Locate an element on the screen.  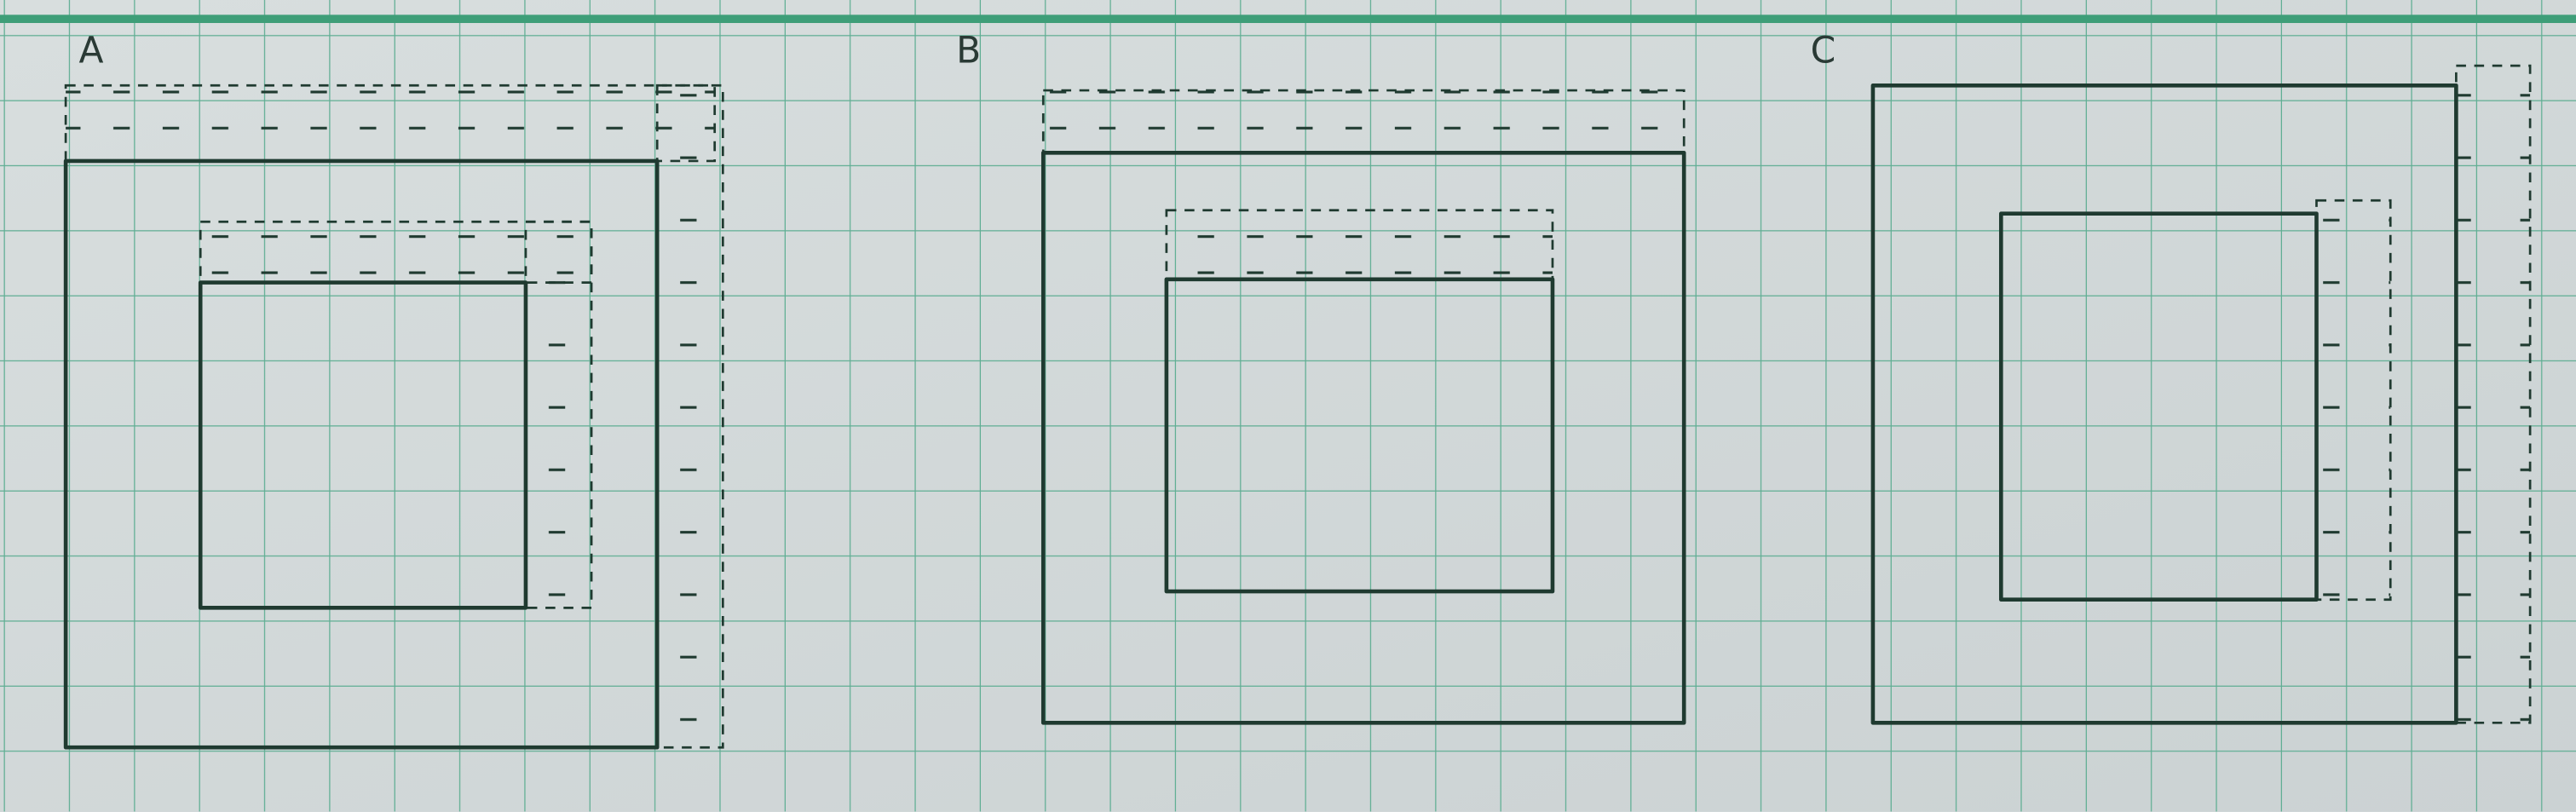
top-edge is located at coordinates (1288, 18).